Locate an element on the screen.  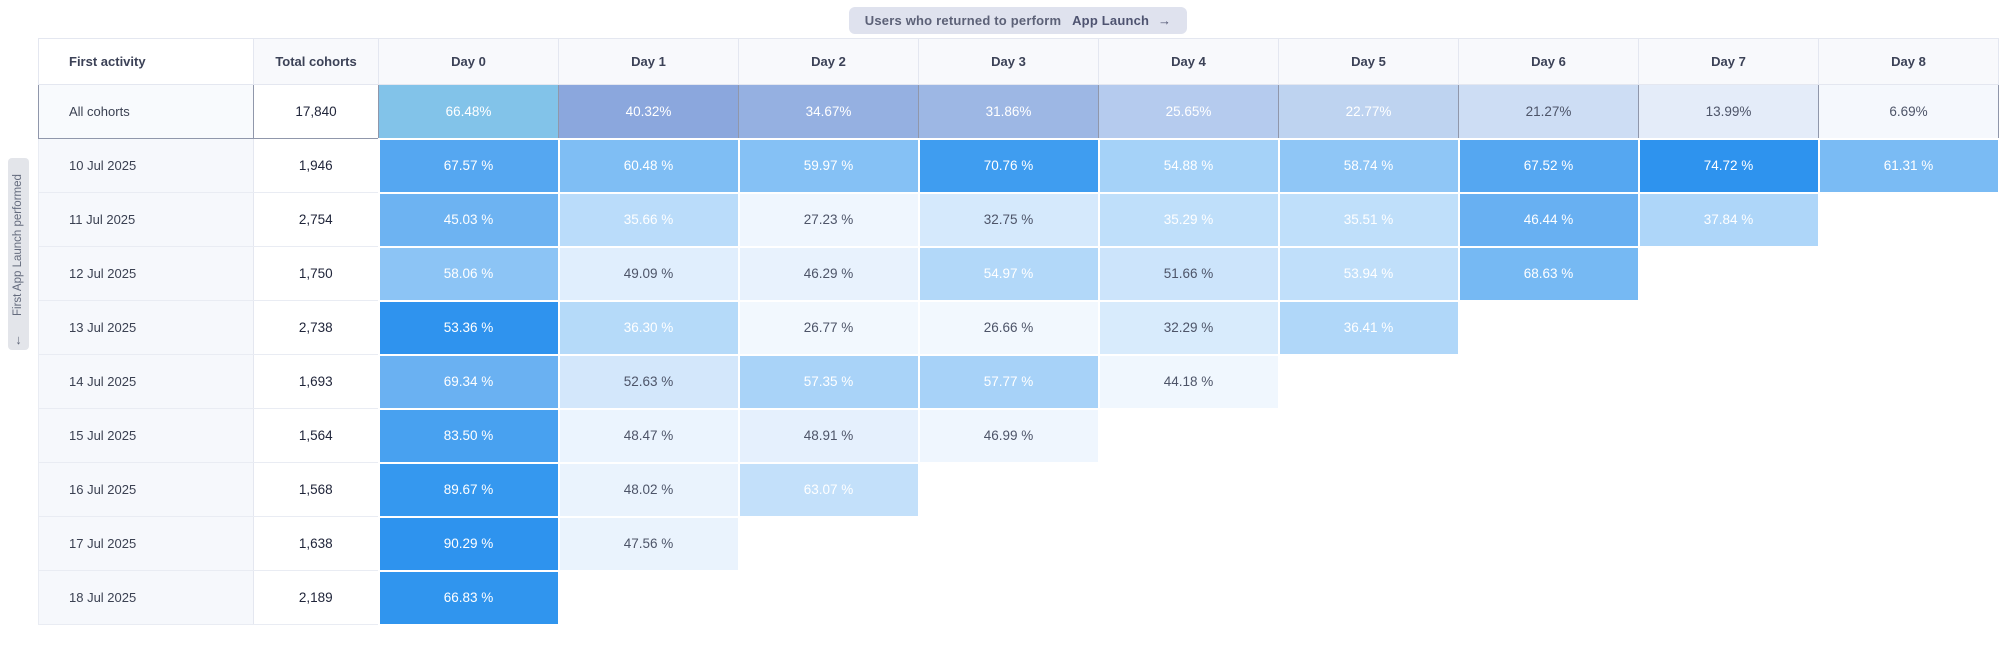
retention-cell-day-4: 44.18 % is located at coordinates (1188, 381).